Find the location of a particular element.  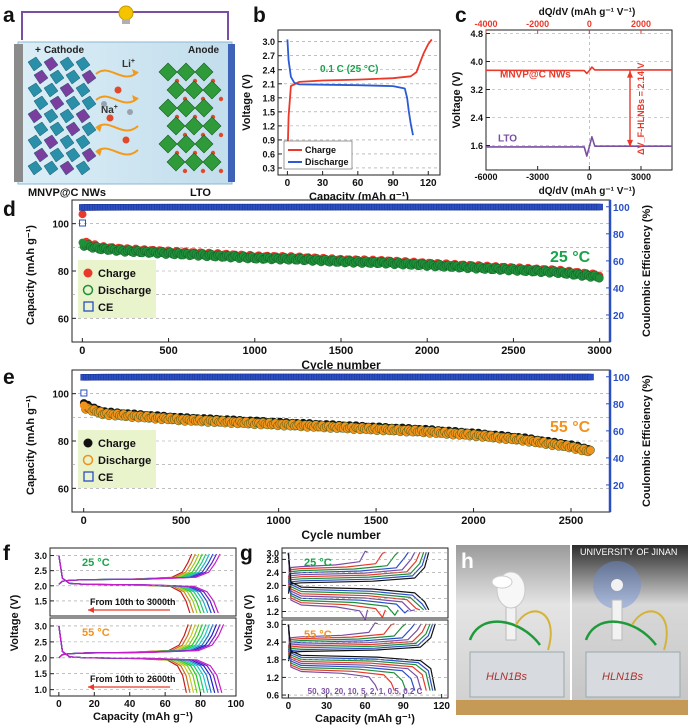

panel-f-top-ytick-label: 2.5 is located at coordinates (40, 571).